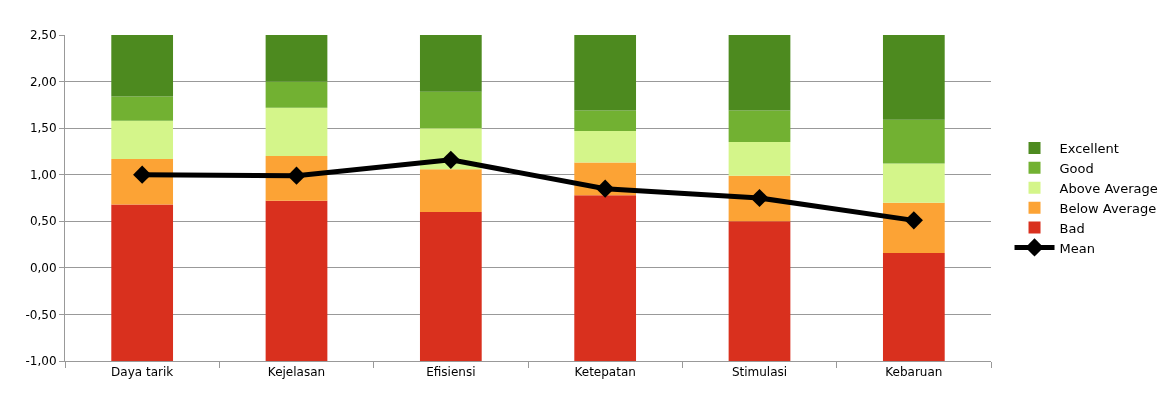  What do you see at coordinates (1089, 149) in the screenshot?
I see `legend-label: Excellent` at bounding box center [1089, 149].